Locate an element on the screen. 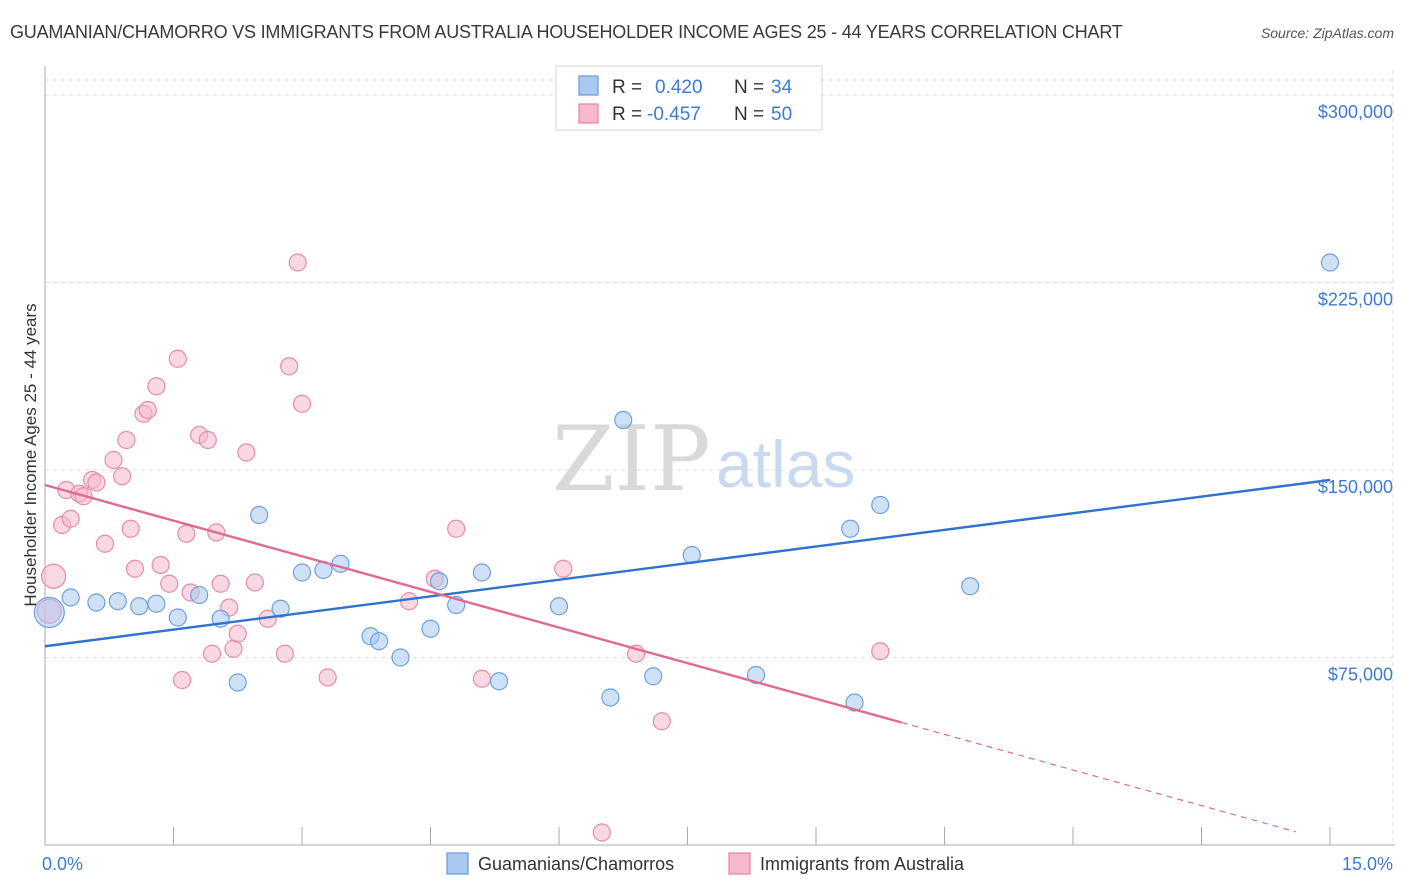  y-tick-labels: $75,000 $150,000 $225,000 $300,000 is located at coordinates (1355, 393).